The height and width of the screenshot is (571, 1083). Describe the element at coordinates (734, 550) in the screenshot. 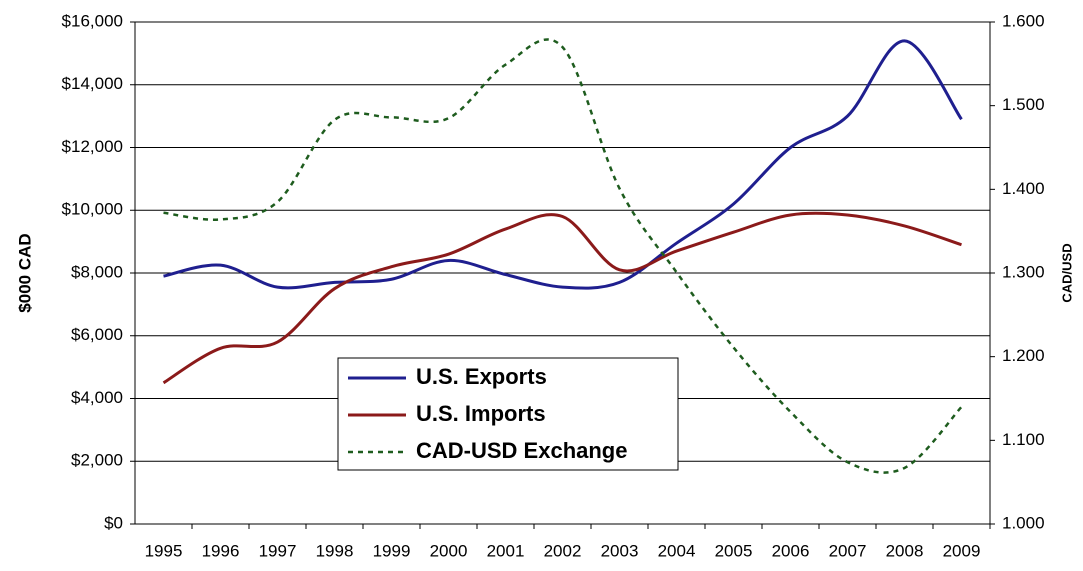

I see `x-tick-label: 2005` at that location.